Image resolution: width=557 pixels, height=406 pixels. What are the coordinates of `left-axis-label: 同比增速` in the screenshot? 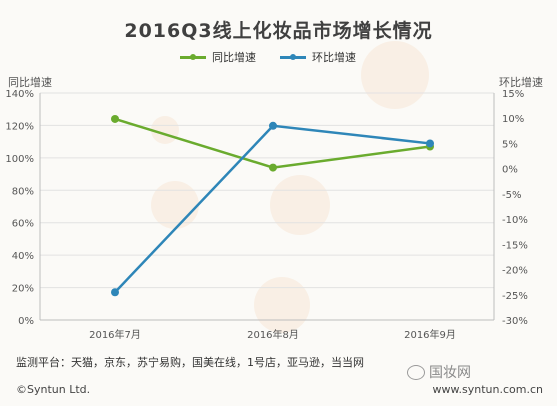 It's located at (30, 82).